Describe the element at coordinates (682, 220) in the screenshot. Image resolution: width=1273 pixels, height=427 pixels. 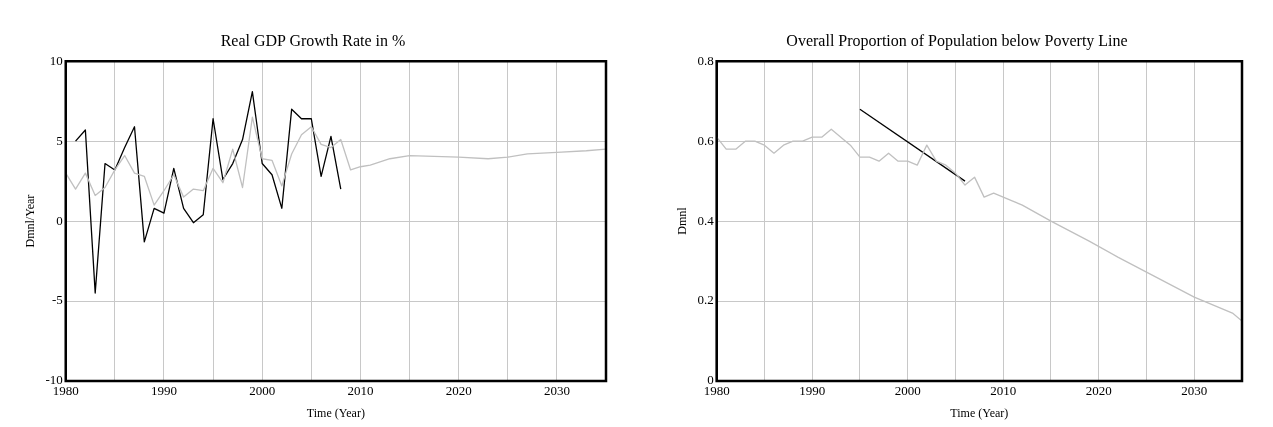
I see `y-axis-title: Dmnl` at that location.